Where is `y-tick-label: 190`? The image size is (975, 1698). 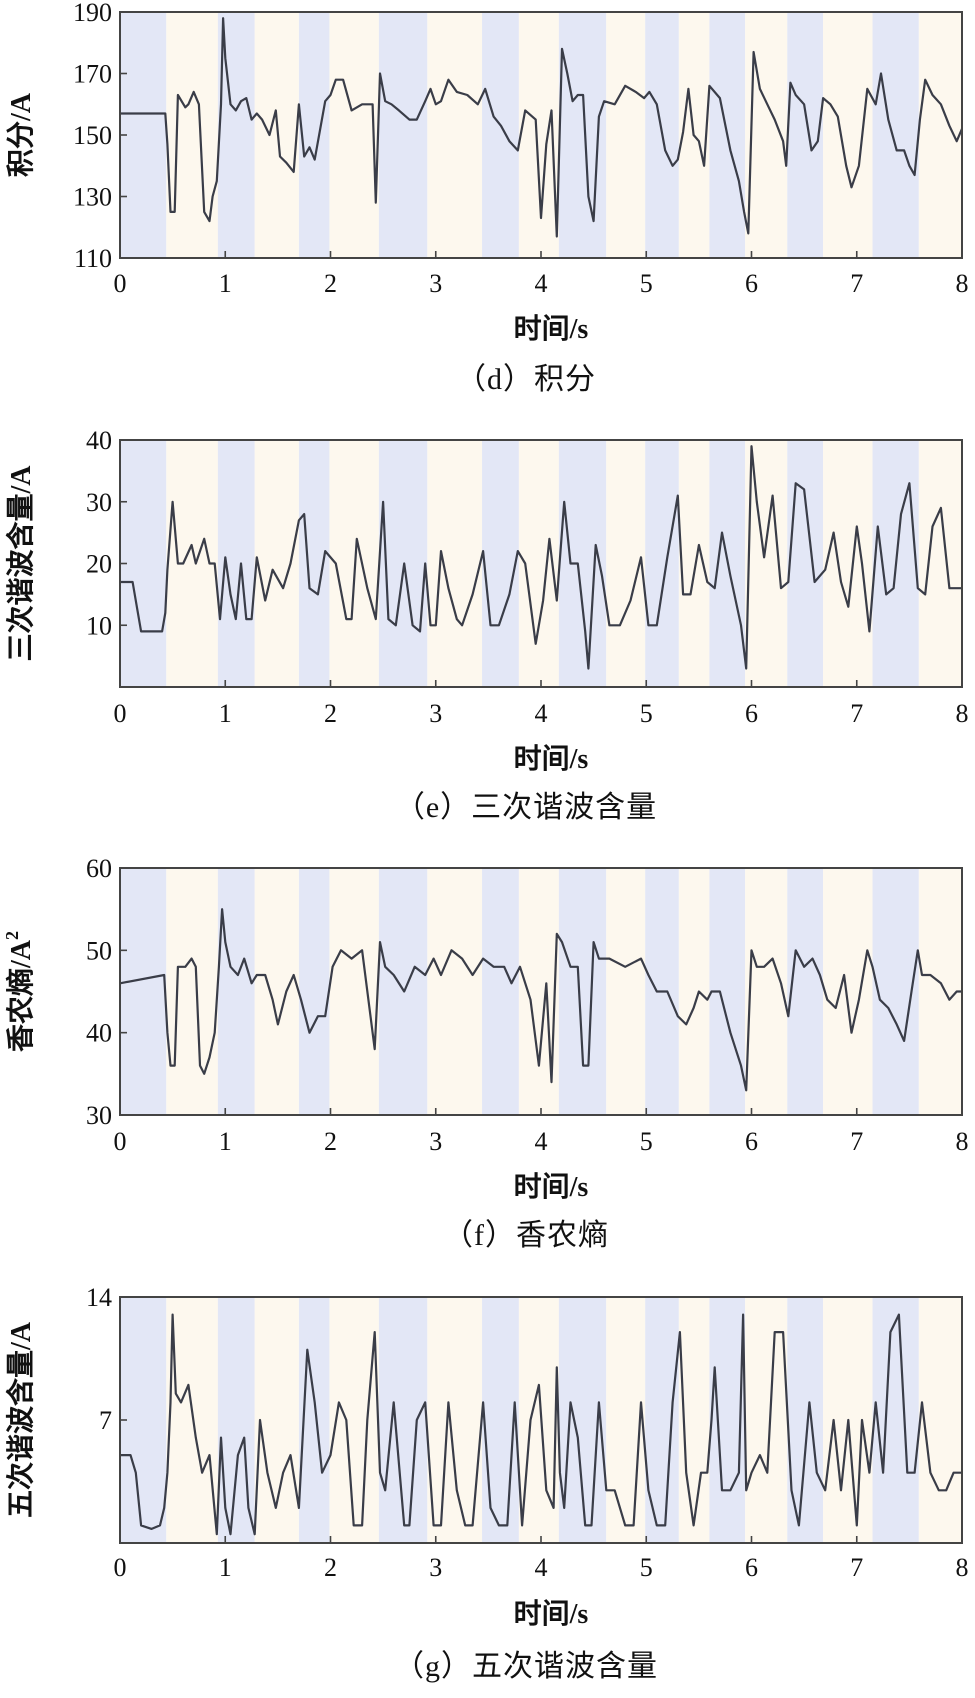
y-tick-label: 190 is located at coordinates (92, 13).